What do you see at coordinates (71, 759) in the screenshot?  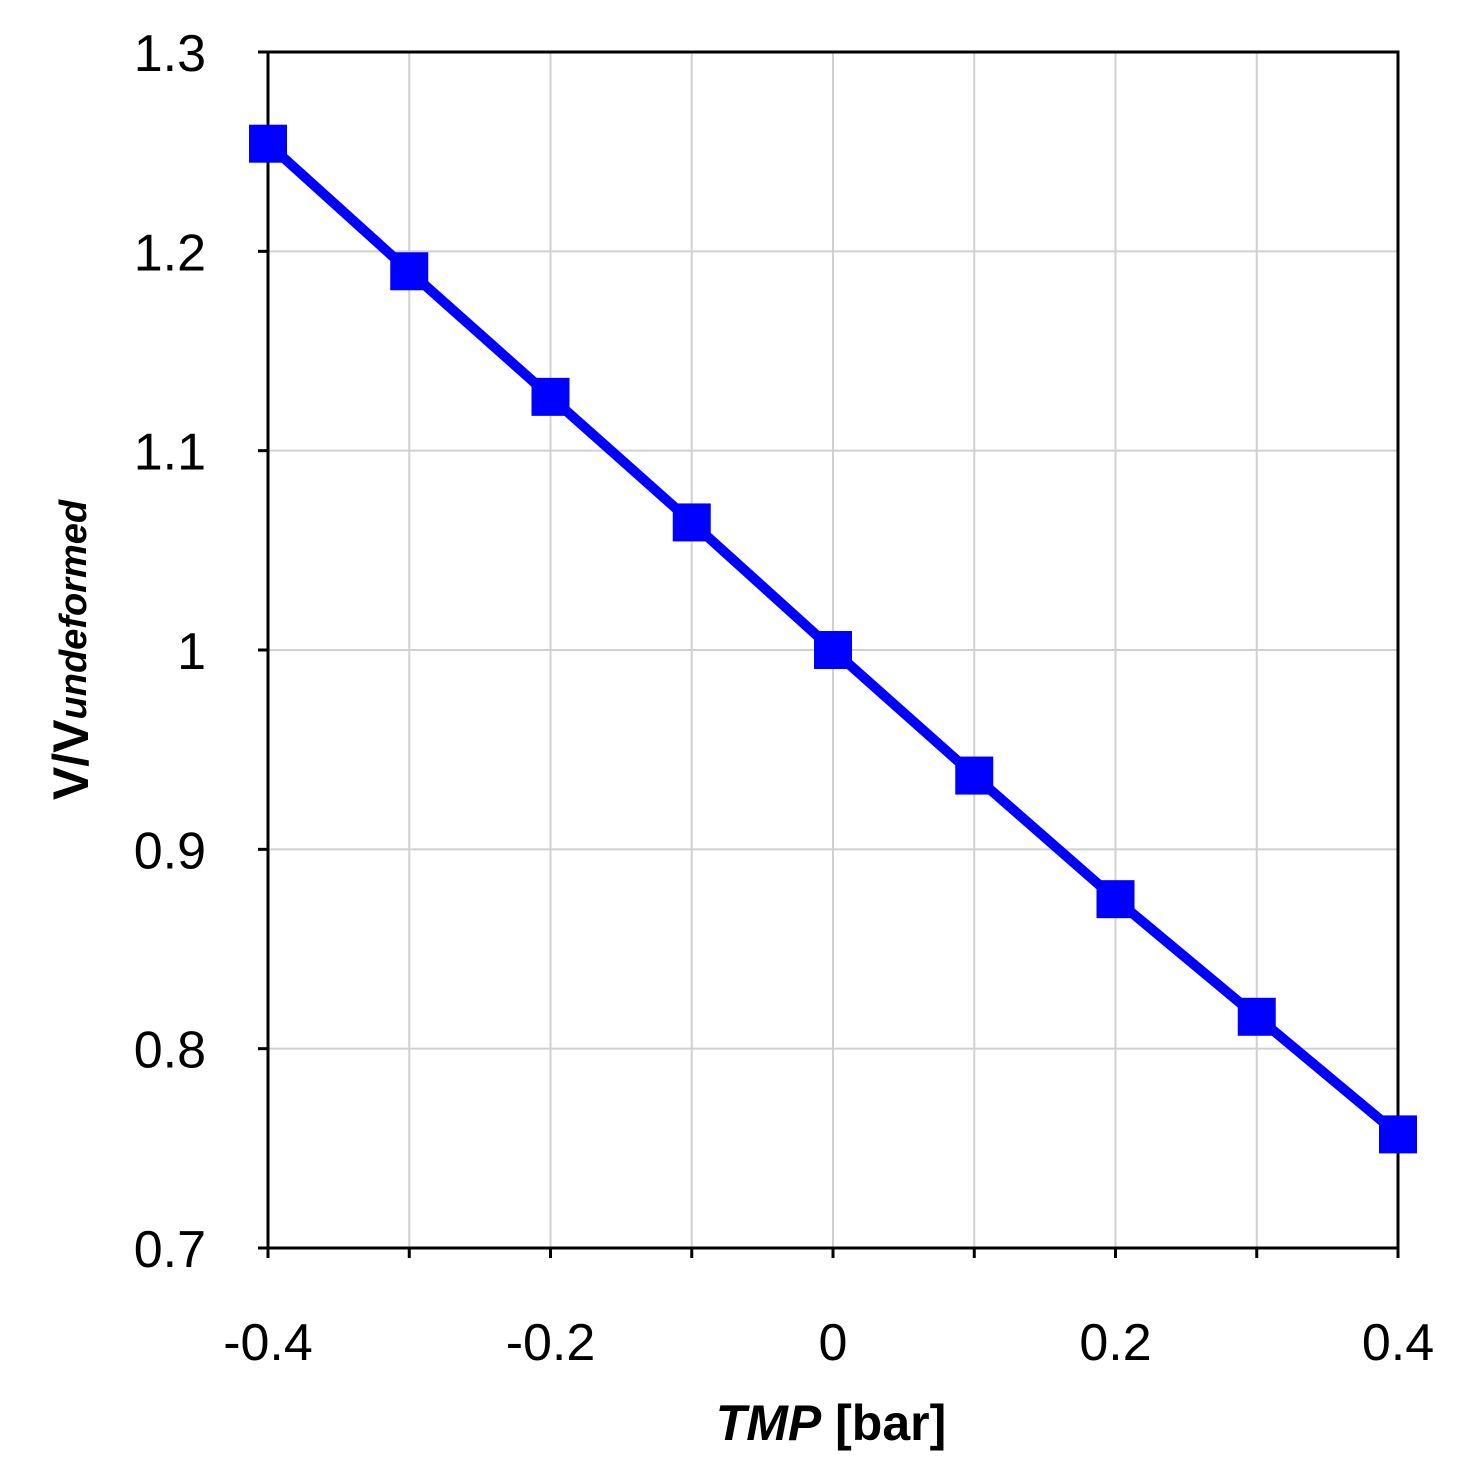 I see `y-axis-title-main: V/V` at bounding box center [71, 759].